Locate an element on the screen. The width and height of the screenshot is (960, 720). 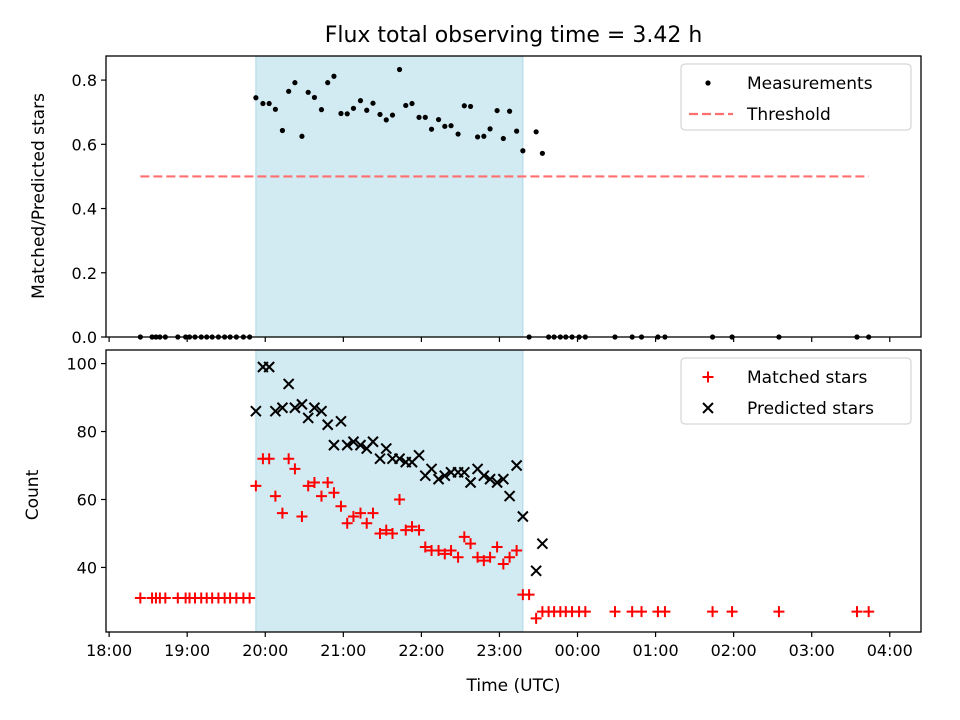
x-tick-label: 18:00 is located at coordinates (109, 650).